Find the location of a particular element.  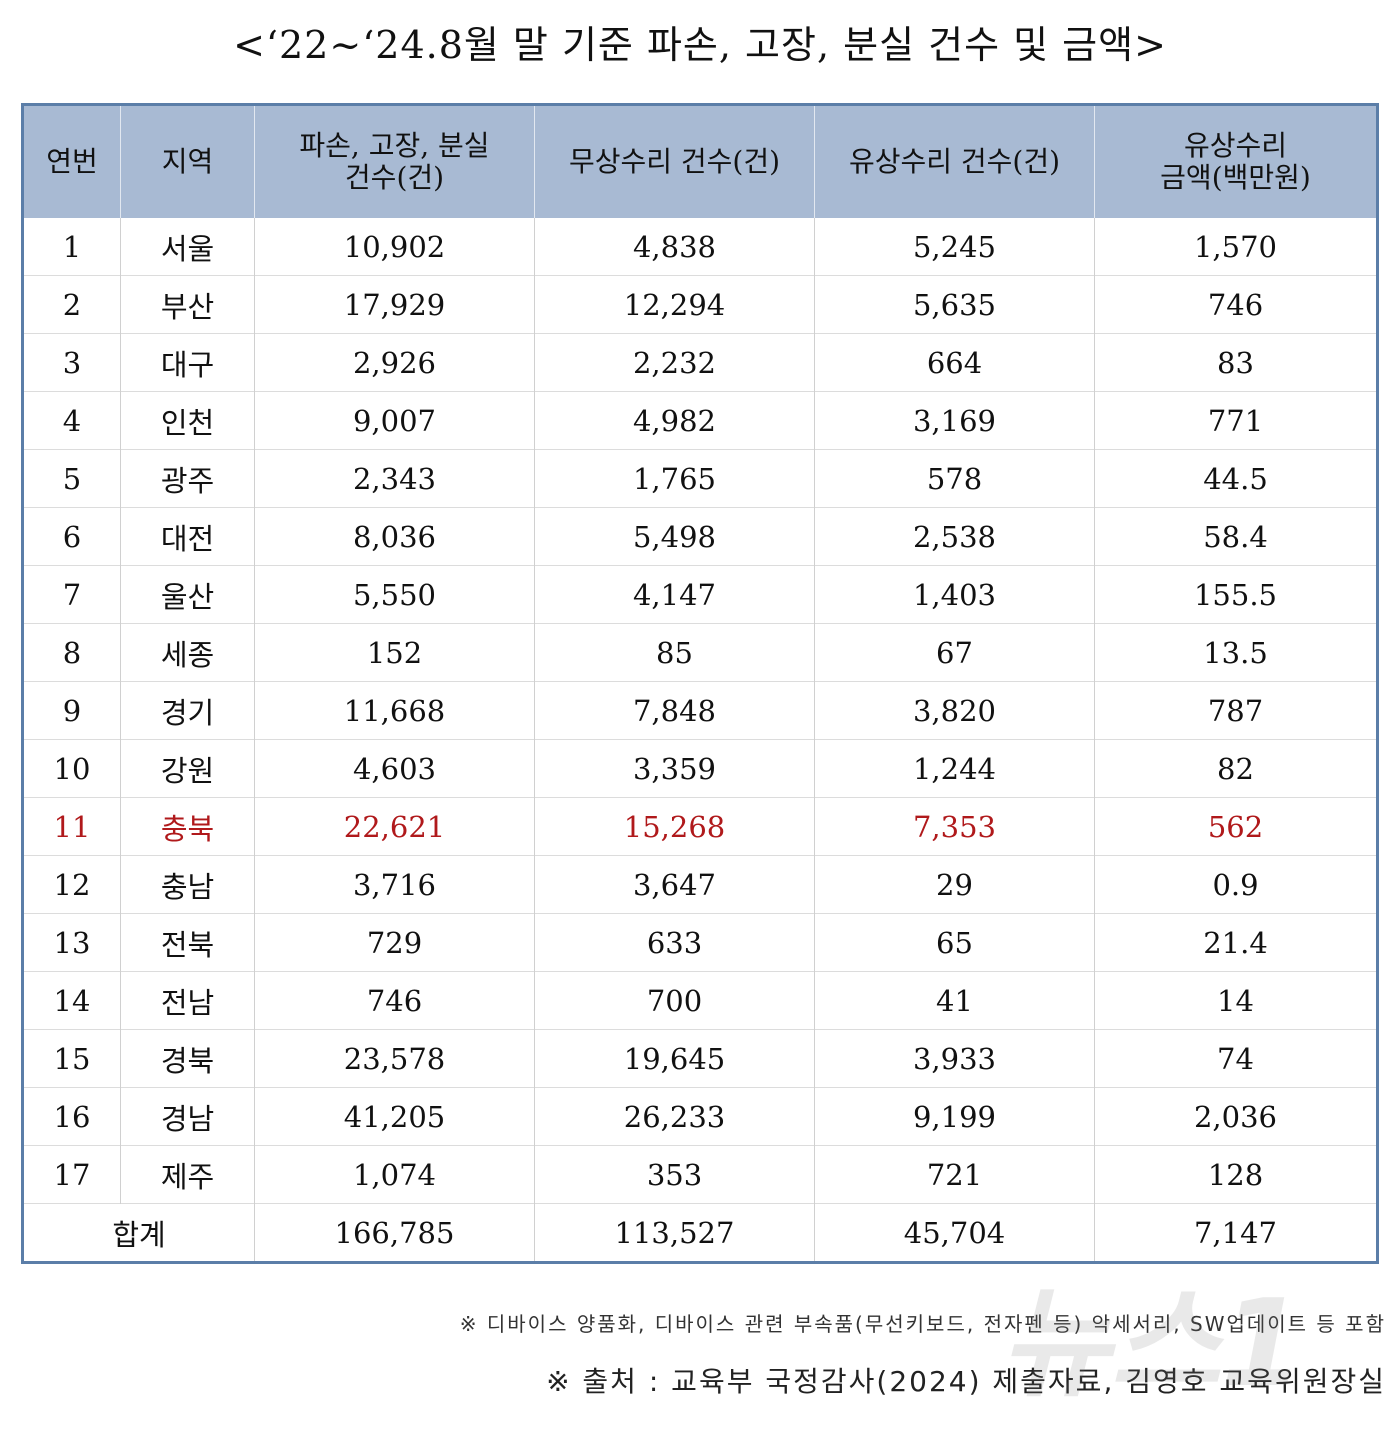

total-free: 113,527 is located at coordinates (674, 1233).